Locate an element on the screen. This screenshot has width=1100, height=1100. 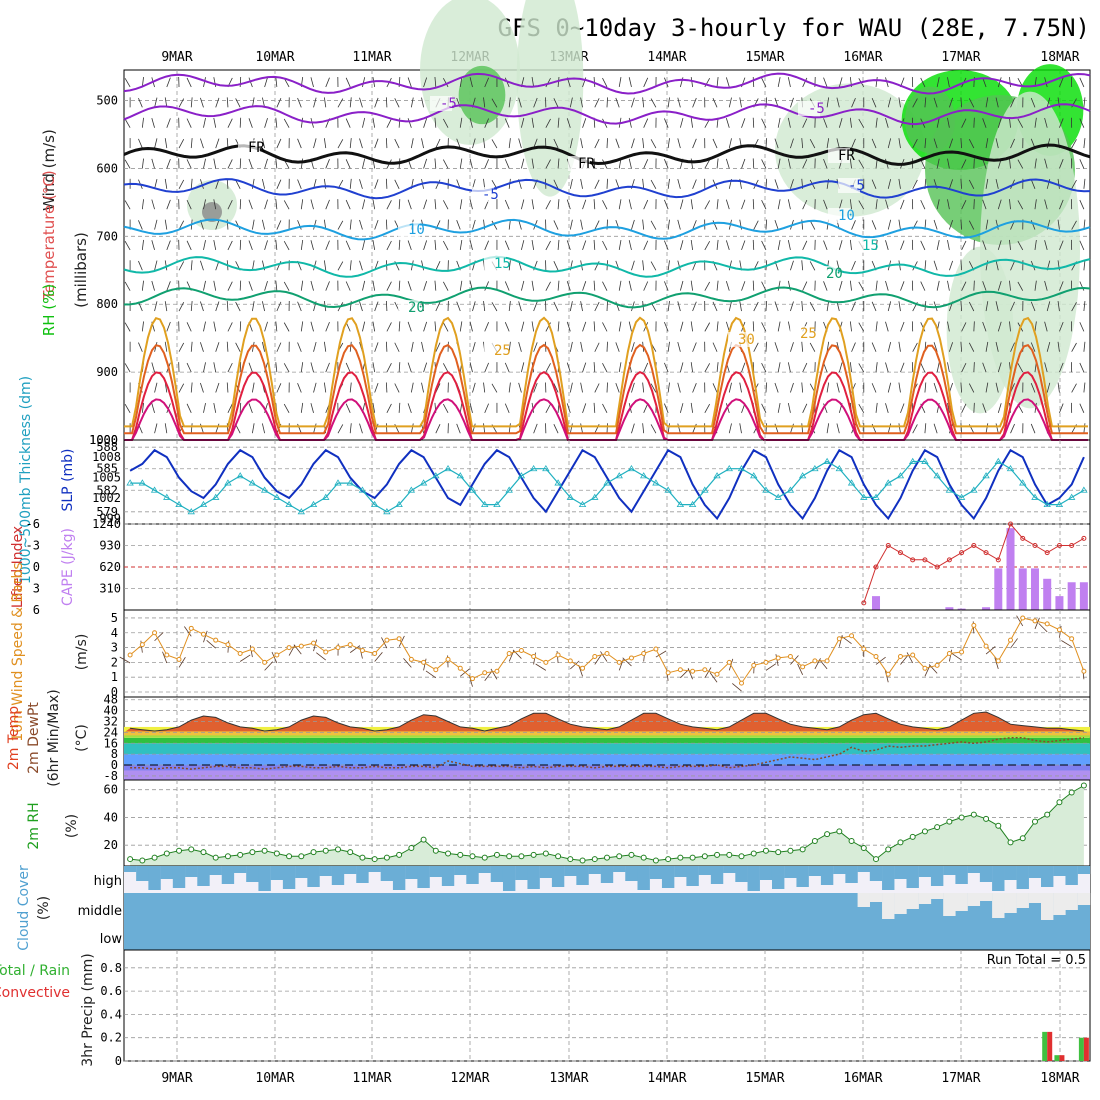
li-marker is located at coordinates (1059, 545).